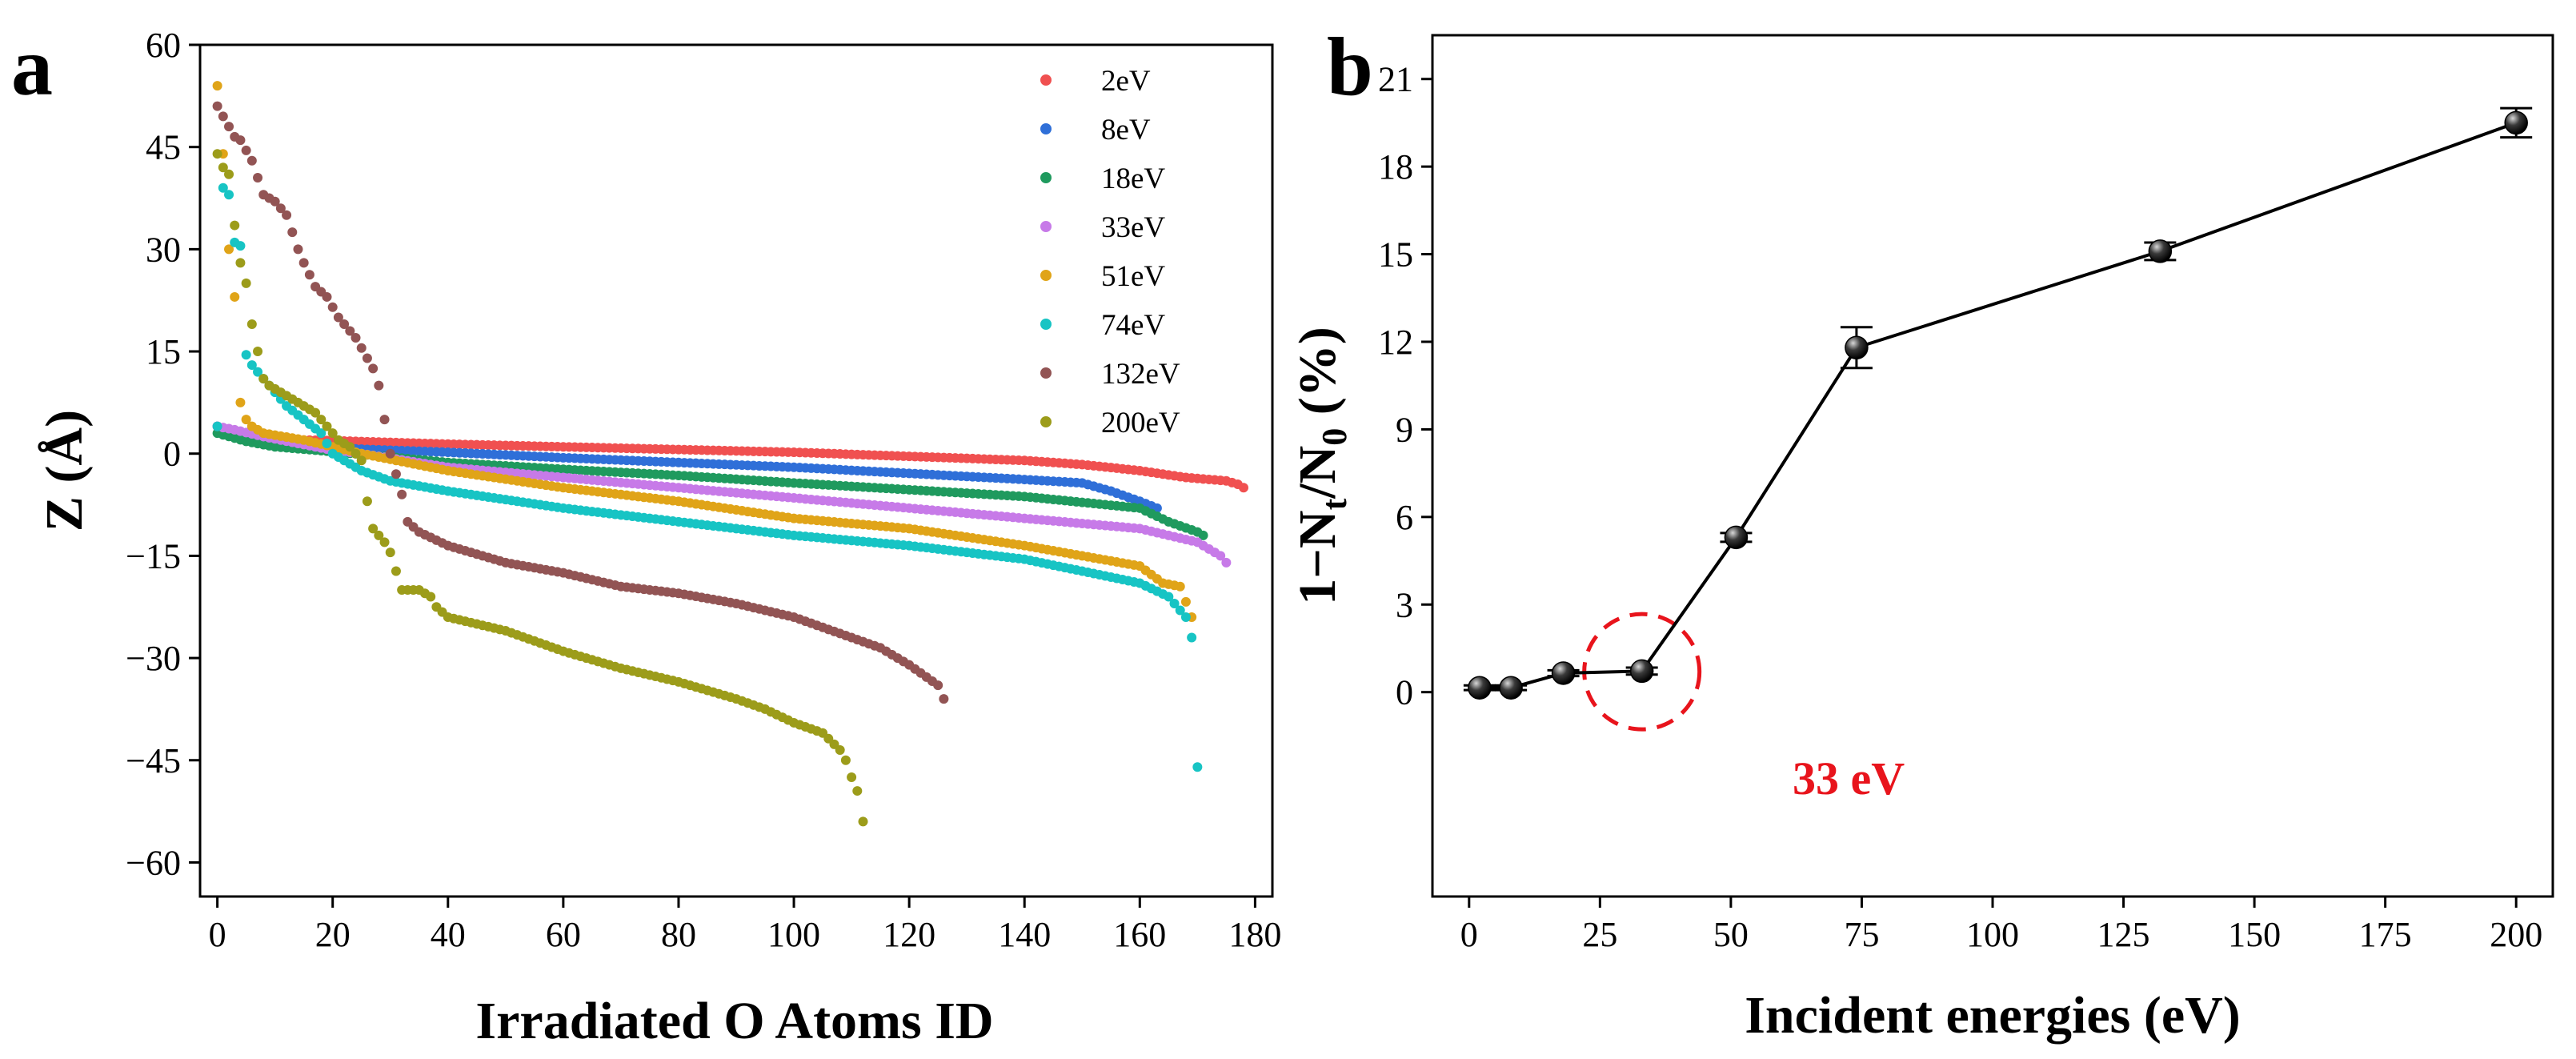  What do you see at coordinates (153, 658) in the screenshot?
I see `y-tick-label: −30` at bounding box center [153, 658].